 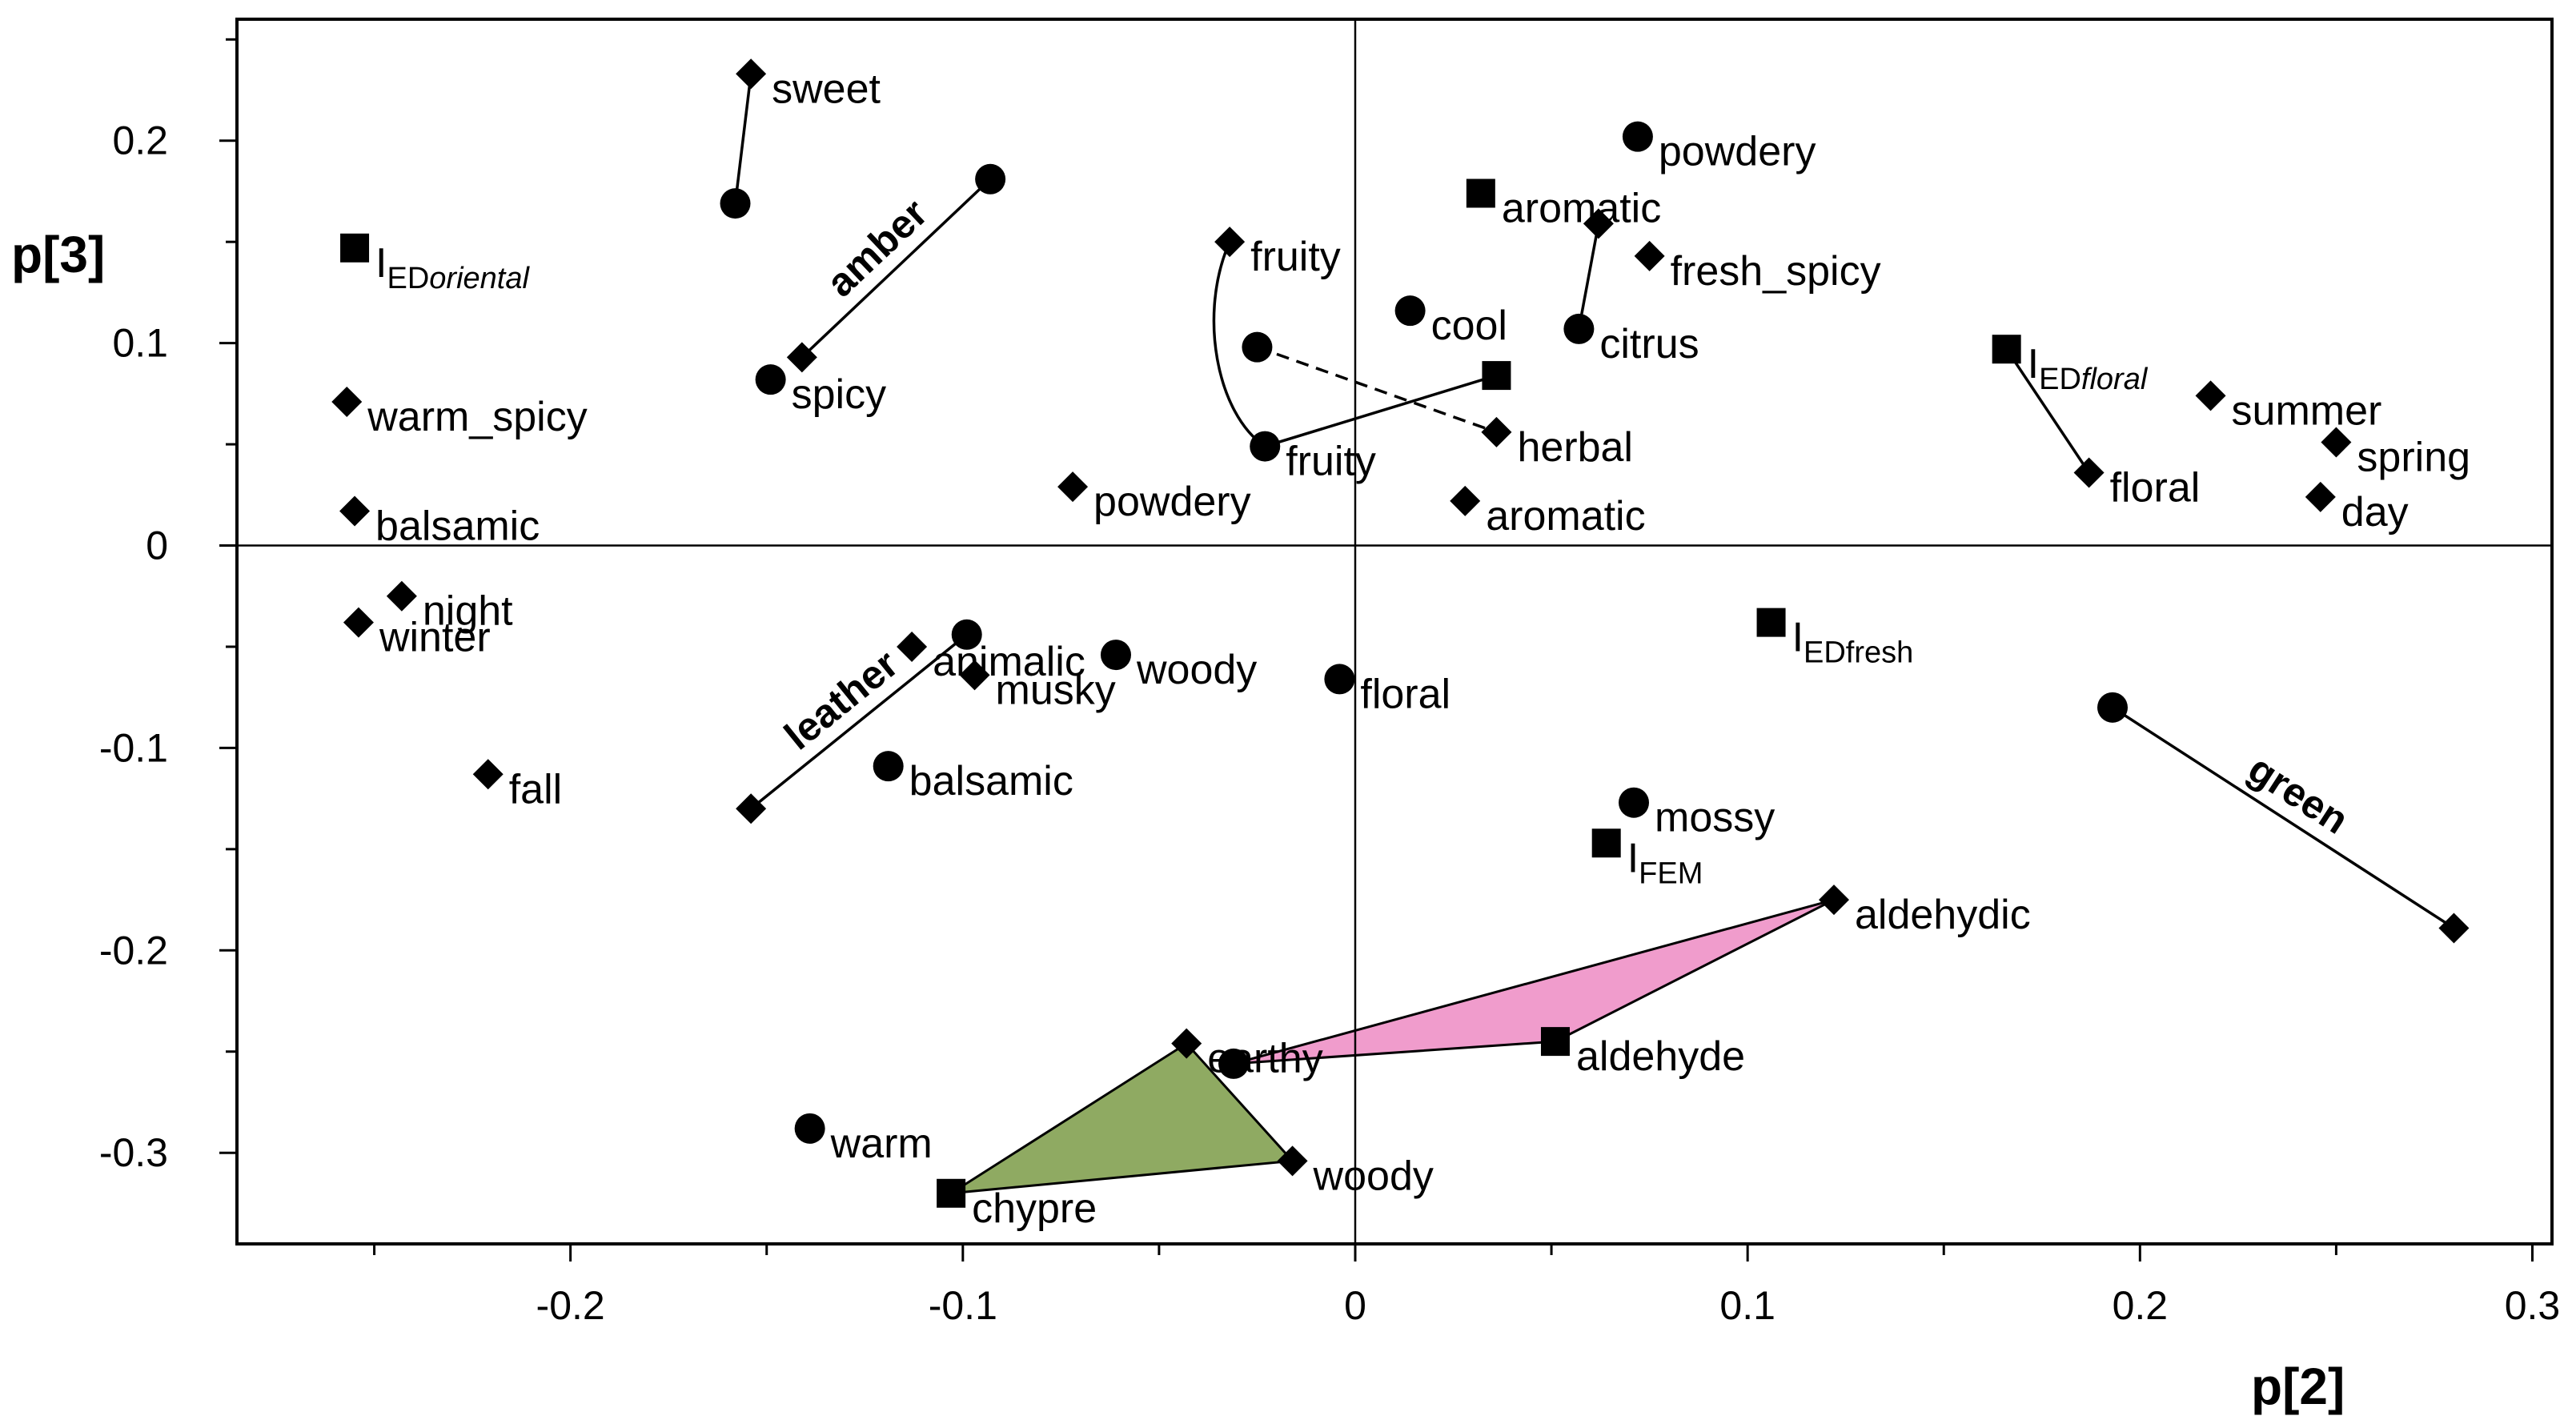 What do you see at coordinates (140, 343) in the screenshot?
I see `y-tick-label: 0.1` at bounding box center [140, 343].